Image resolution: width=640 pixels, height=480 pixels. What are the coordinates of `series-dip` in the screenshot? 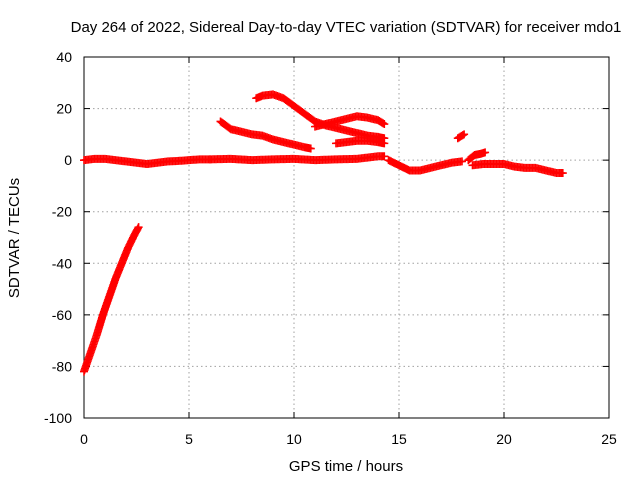 It's located at (425, 165).